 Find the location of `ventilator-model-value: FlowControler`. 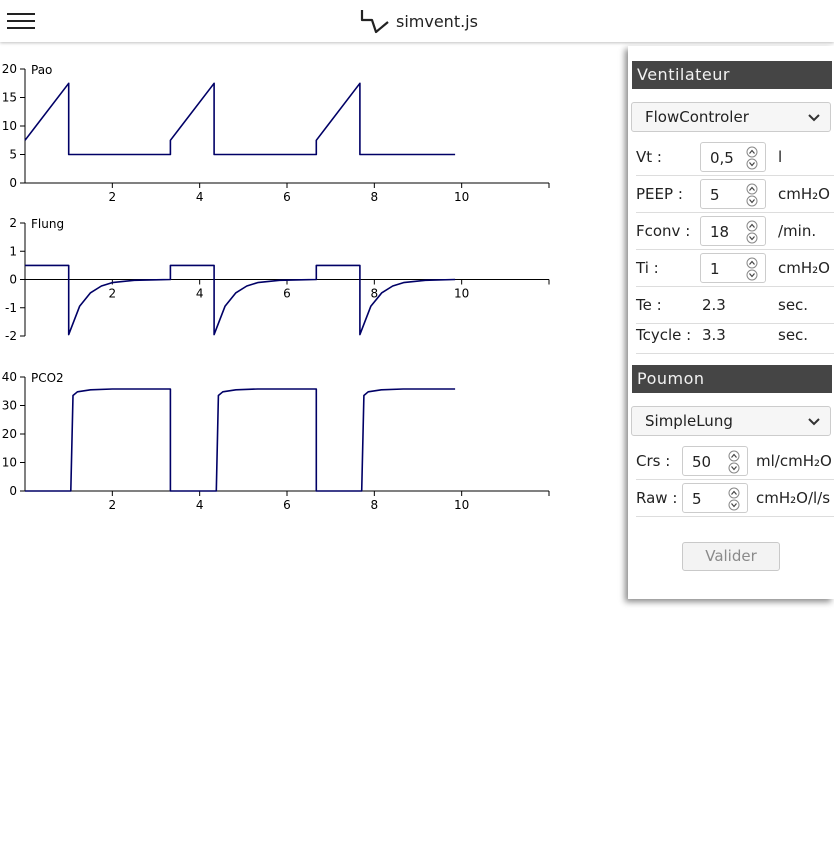

ventilator-model-value: FlowControler is located at coordinates (697, 117).